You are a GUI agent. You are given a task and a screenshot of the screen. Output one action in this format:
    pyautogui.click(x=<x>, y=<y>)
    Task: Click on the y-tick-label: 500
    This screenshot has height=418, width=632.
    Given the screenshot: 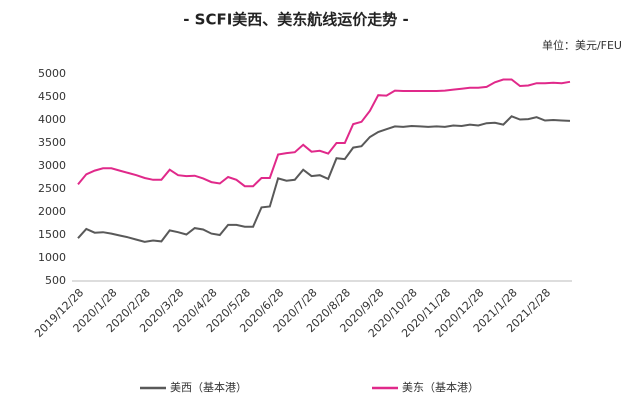 What is the action you would take?
    pyautogui.click(x=55, y=280)
    